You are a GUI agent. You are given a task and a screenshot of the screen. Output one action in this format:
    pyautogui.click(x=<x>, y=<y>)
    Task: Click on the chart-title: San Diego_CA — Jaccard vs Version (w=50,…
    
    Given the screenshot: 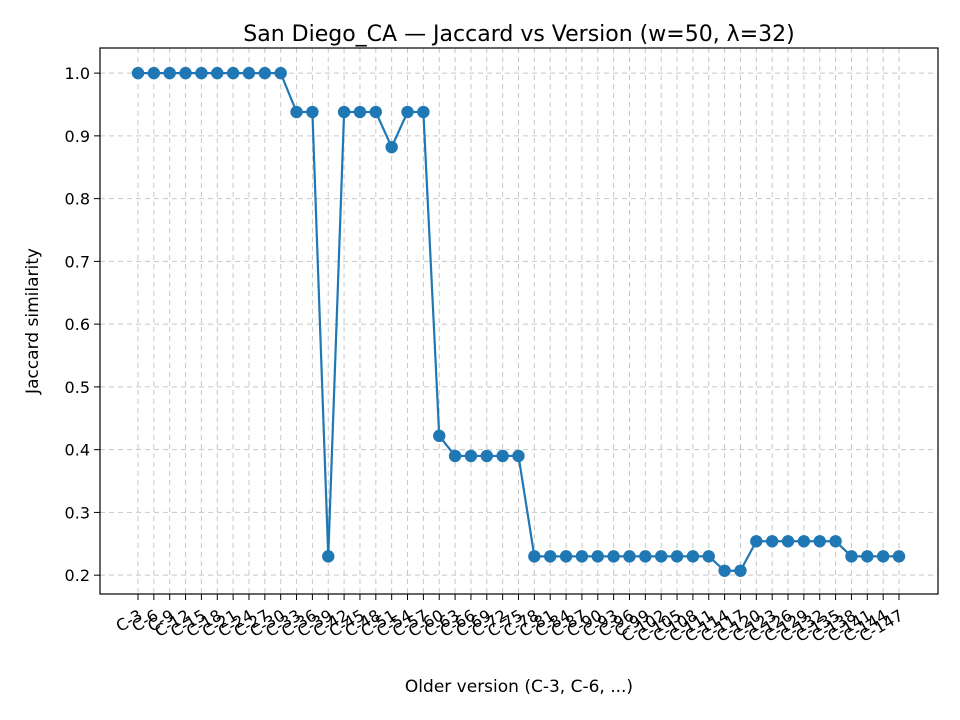 What is the action you would take?
    pyautogui.click(x=518, y=34)
    